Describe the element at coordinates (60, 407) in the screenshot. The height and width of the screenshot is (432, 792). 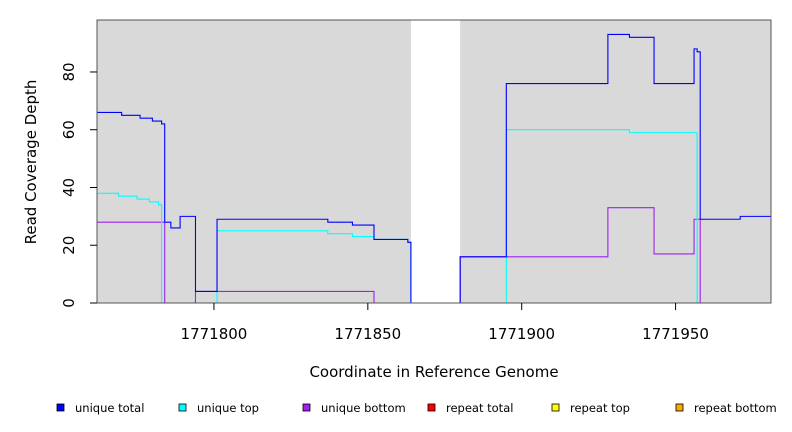
I see `legend-swatch-unique-total` at that location.